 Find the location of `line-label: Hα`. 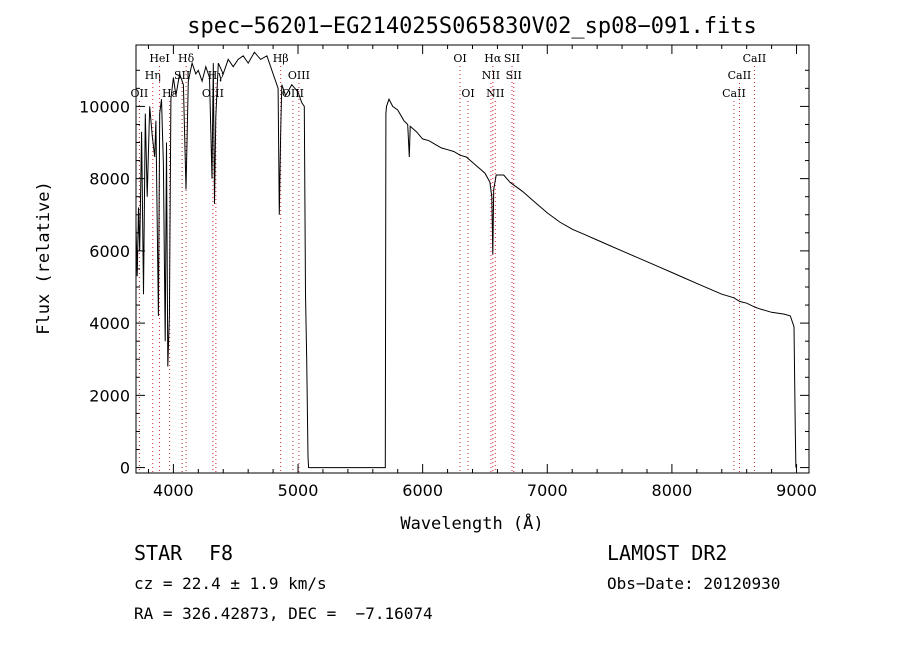

line-label: Hα is located at coordinates (493, 58).